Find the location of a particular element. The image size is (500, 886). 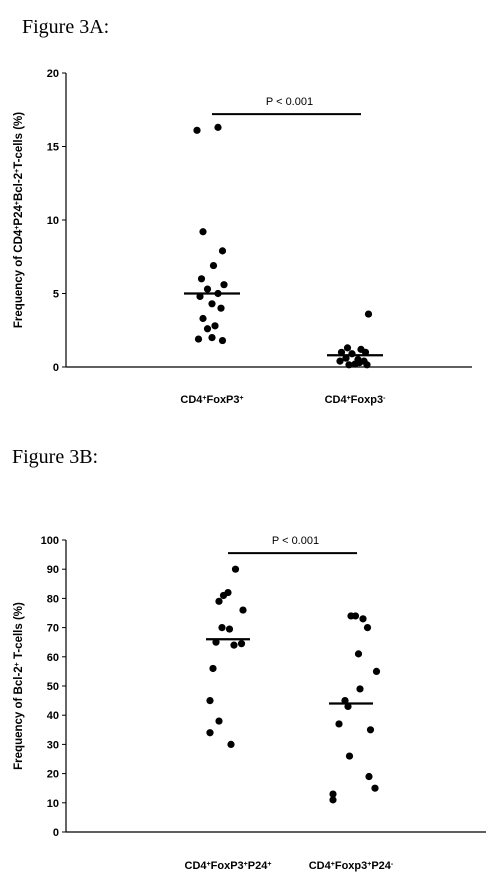

x-category-label: CD4+FoxP3+P24+ is located at coordinates (228, 866).